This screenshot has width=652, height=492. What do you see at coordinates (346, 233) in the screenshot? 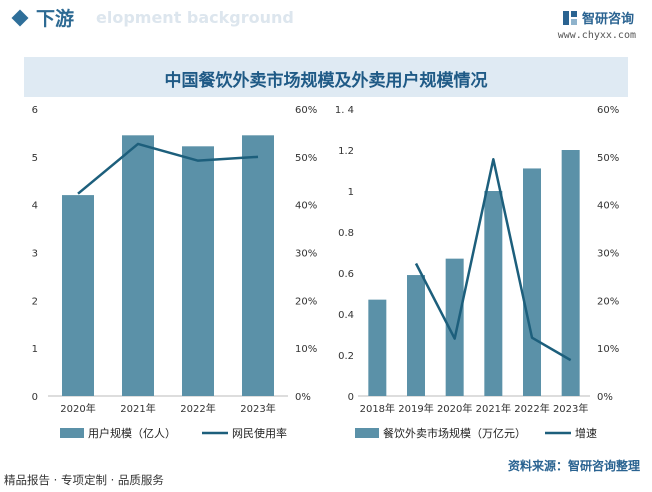
I see `y-left-tick-label: 0.8` at bounding box center [346, 233].